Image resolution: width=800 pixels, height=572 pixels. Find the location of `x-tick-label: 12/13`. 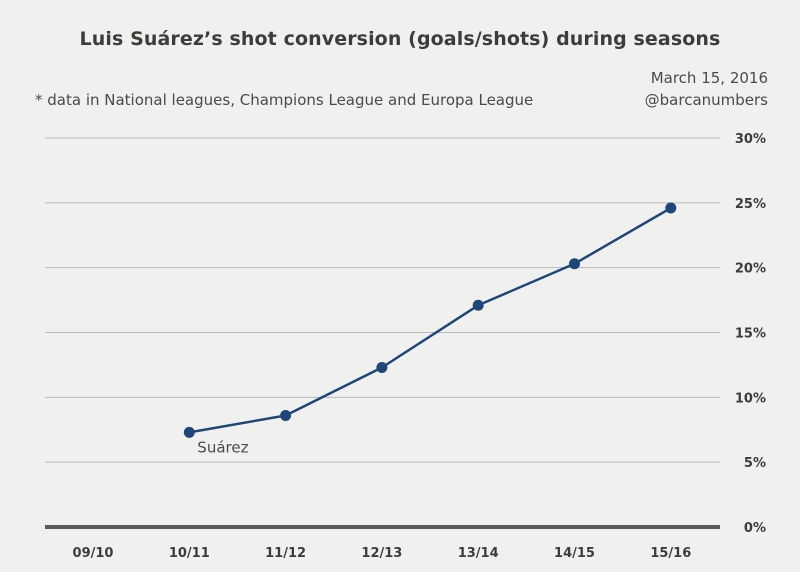

x-tick-label: 12/13 is located at coordinates (381, 553).